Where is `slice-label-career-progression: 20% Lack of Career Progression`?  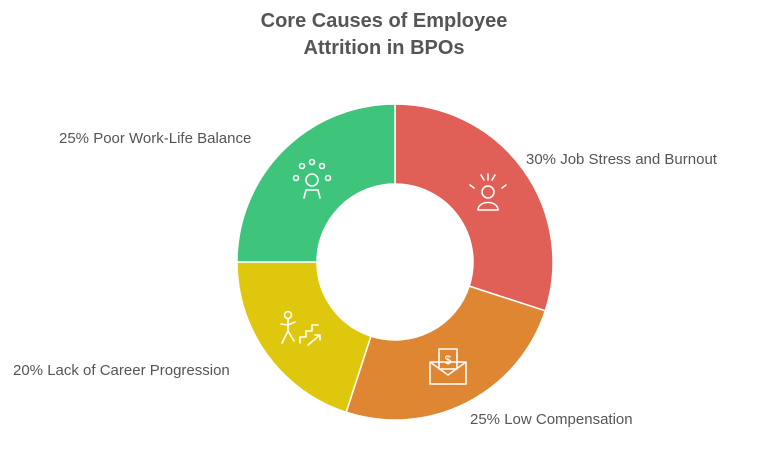
slice-label-career-progression: 20% Lack of Career Progression is located at coordinates (121, 370).